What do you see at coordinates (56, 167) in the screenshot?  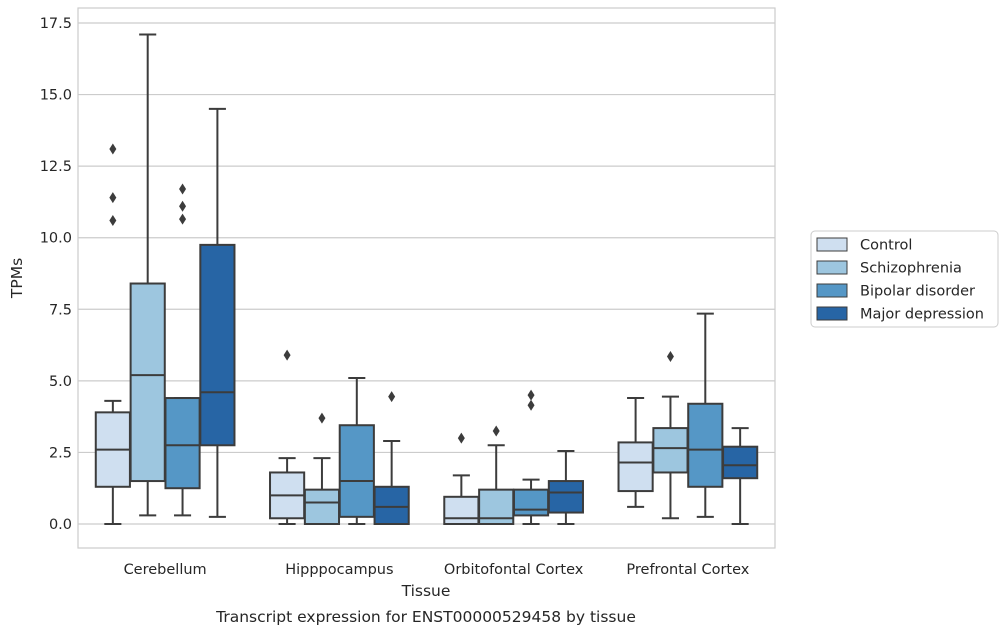 I see `y-tick-label: 12.5` at bounding box center [56, 167].